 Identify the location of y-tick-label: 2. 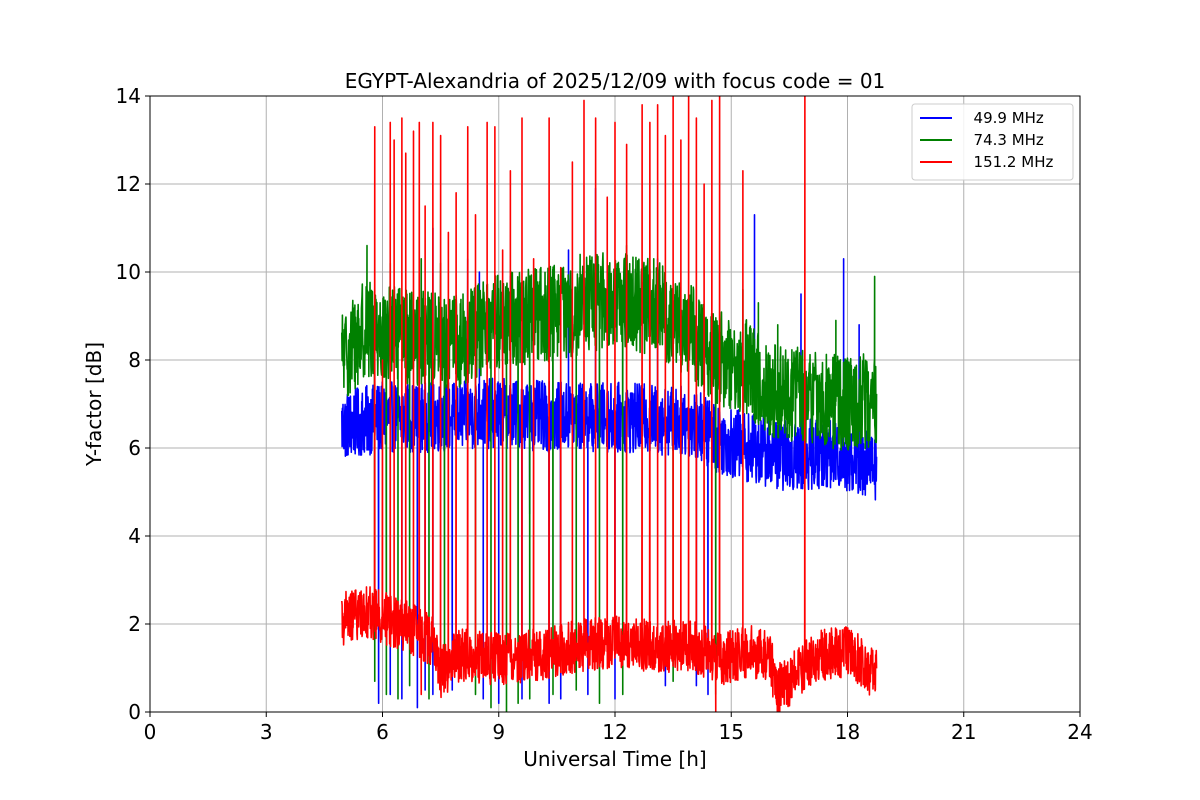
(134, 624).